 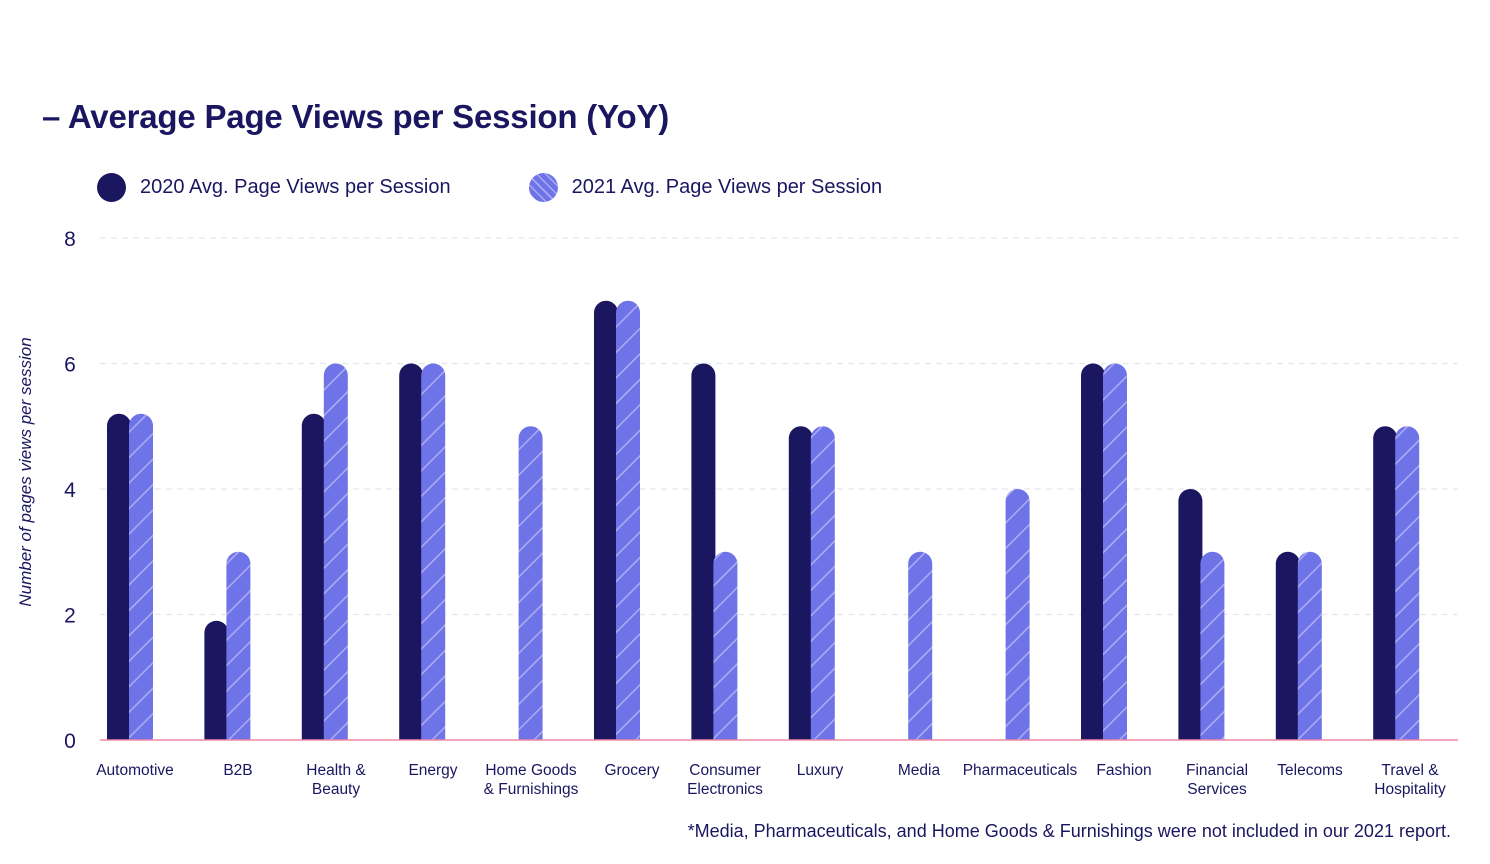 What do you see at coordinates (800, 583) in the screenshot?
I see `bar-2020-luxury` at bounding box center [800, 583].